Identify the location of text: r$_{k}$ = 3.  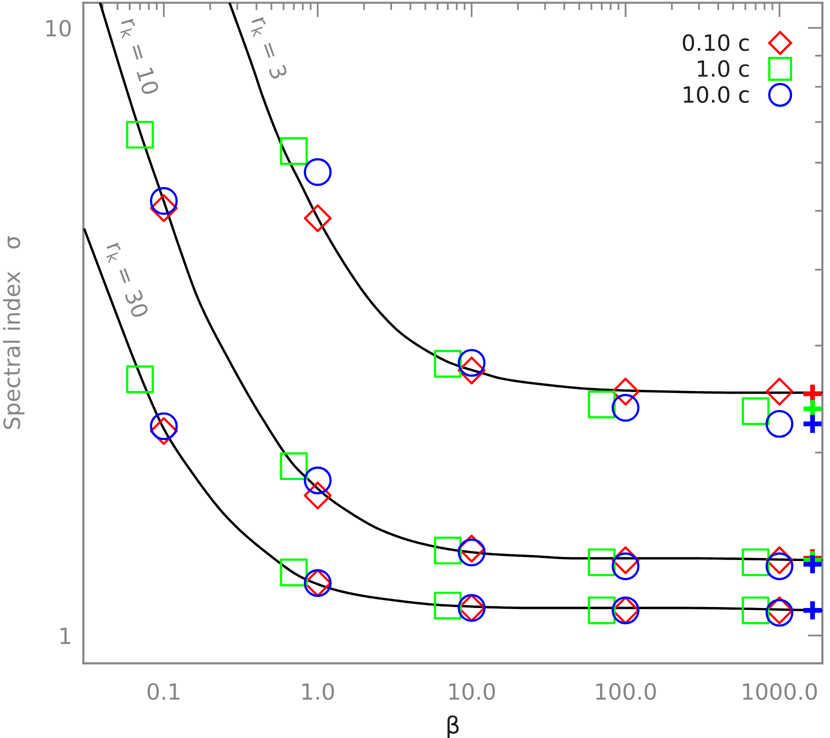
(268, 48).